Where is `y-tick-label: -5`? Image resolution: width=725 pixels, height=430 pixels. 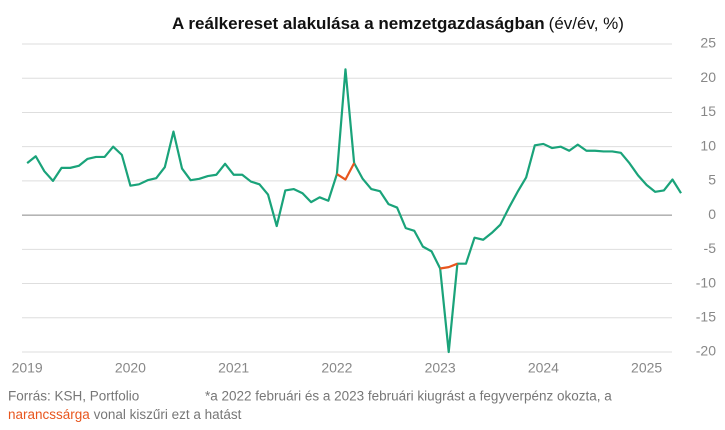
y-tick-label: -5 is located at coordinates (710, 248).